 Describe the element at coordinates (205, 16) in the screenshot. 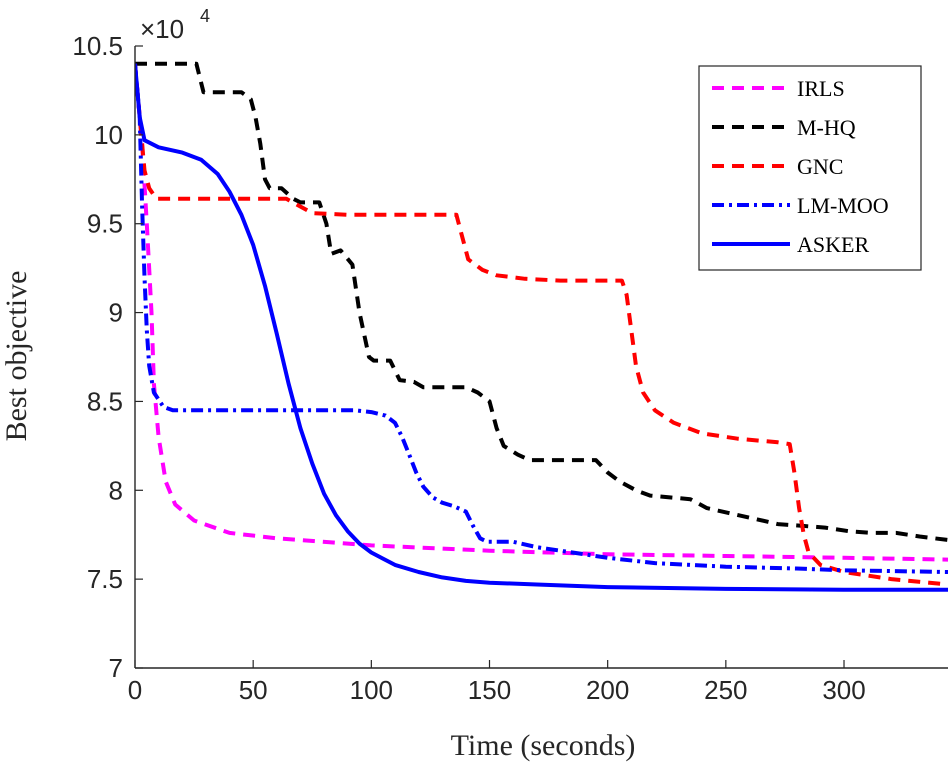

I see `y-scale-exponent: 4` at that location.